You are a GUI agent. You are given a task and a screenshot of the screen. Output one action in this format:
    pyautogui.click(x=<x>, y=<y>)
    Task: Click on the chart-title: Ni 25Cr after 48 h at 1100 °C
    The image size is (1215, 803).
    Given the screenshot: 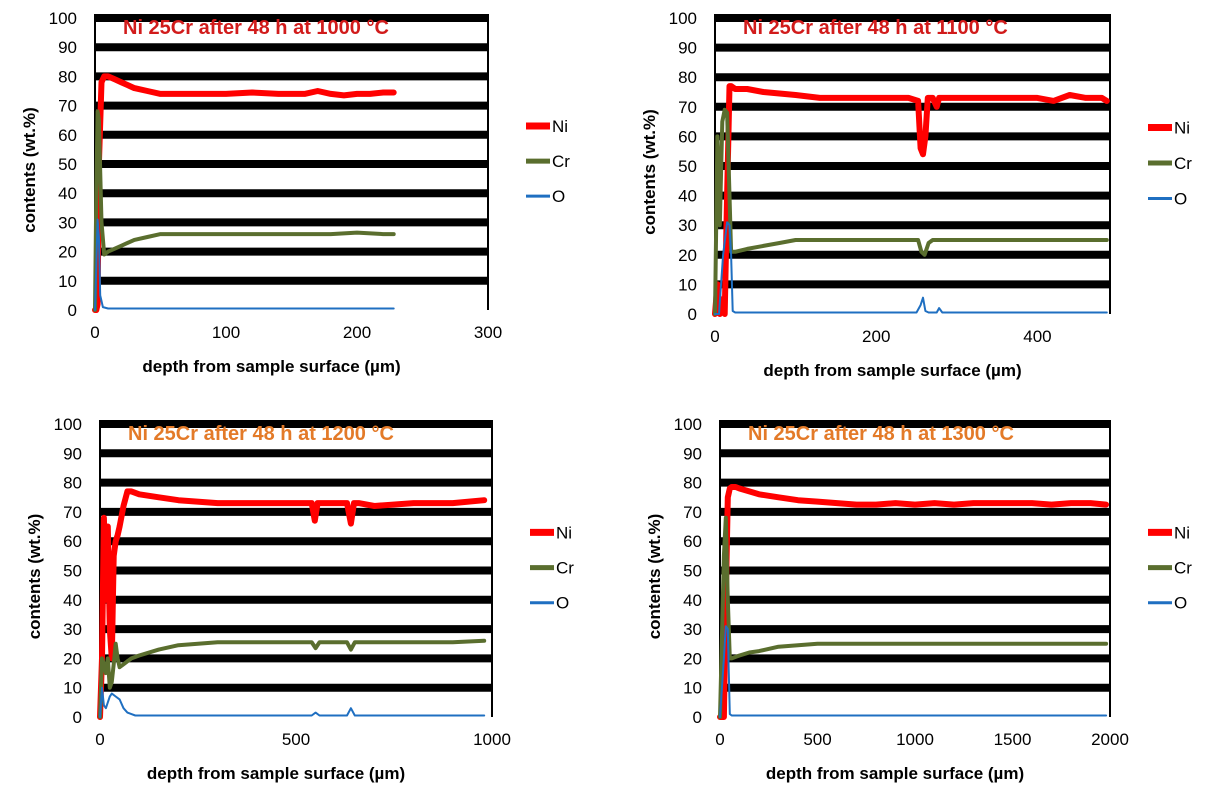 What is the action you would take?
    pyautogui.click(x=875, y=28)
    